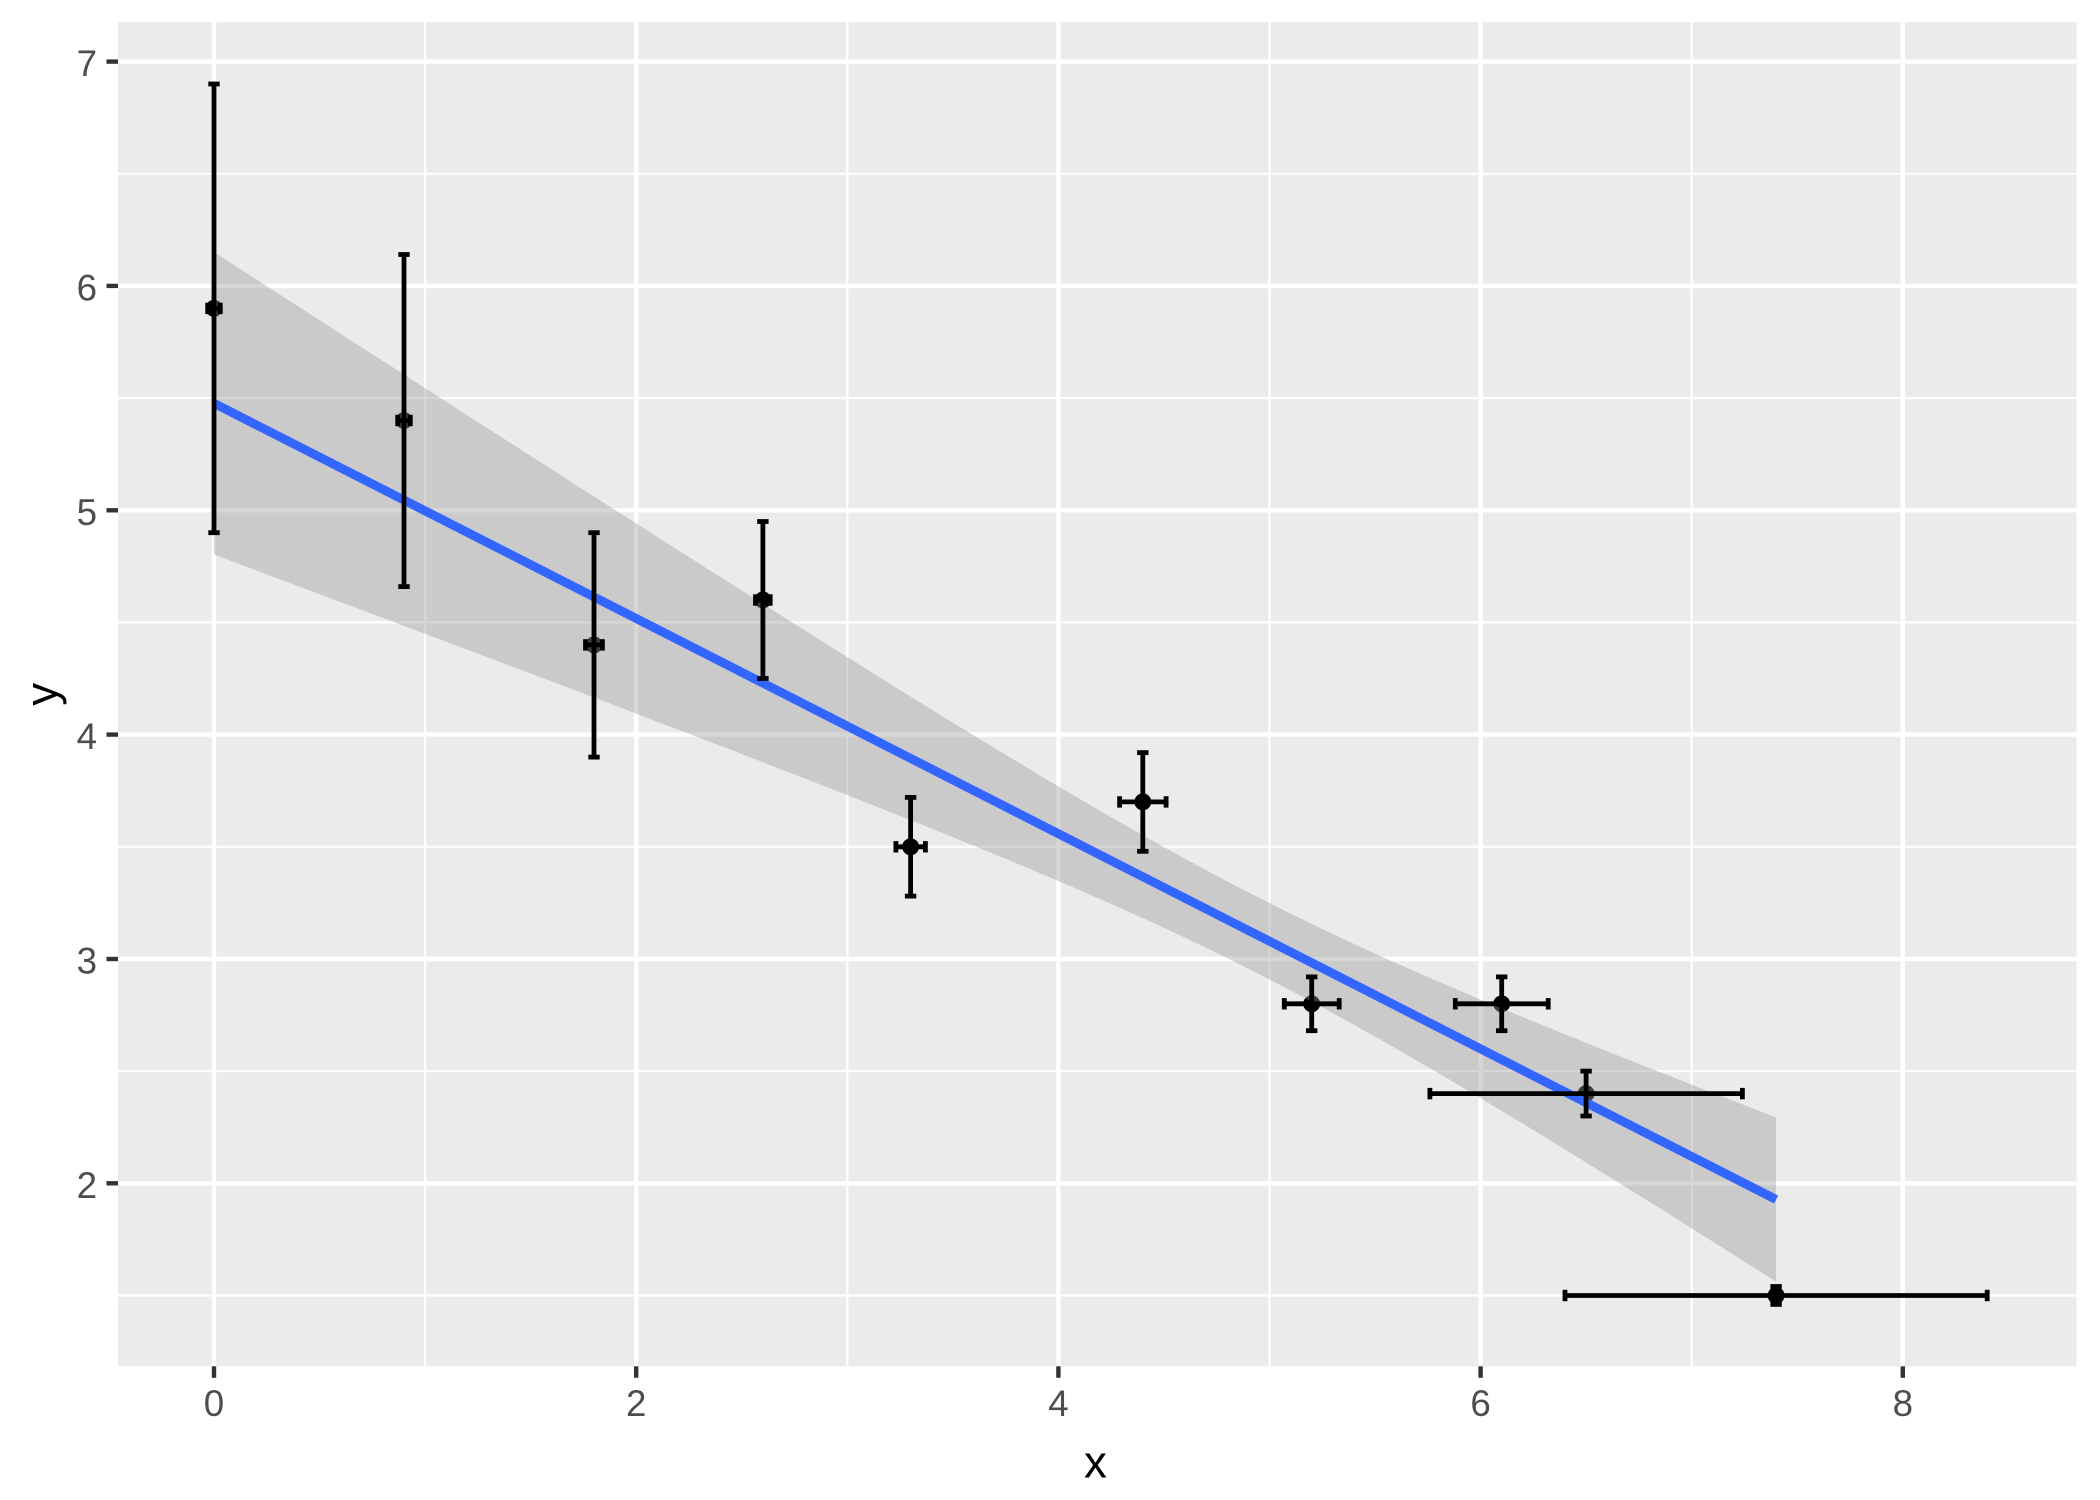  I want to click on svg-text: y, so click(41, 694).